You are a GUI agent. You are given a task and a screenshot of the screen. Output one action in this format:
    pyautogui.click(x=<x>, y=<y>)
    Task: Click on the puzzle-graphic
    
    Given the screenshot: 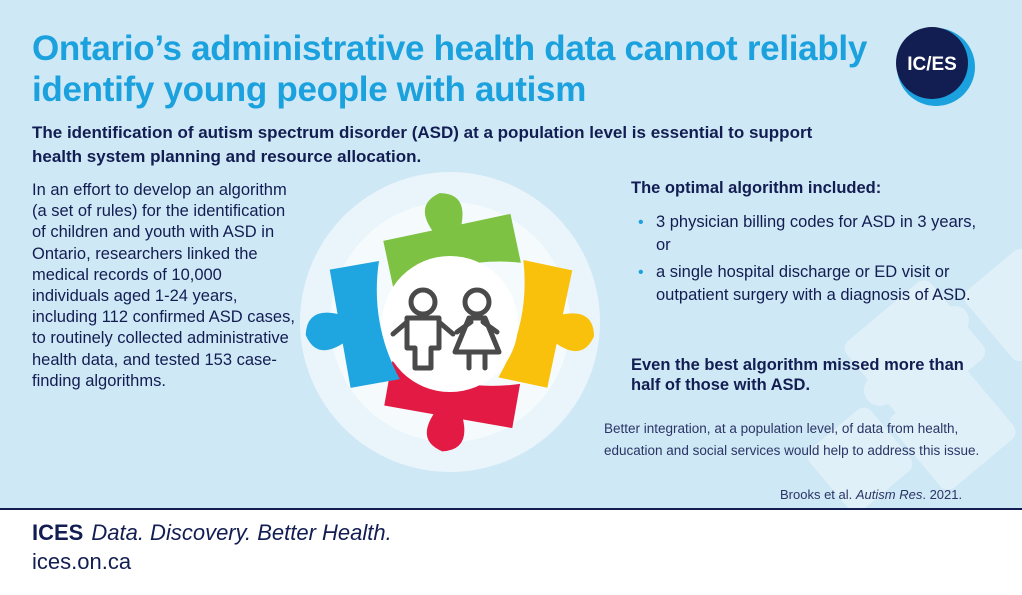 What is the action you would take?
    pyautogui.click(x=450, y=322)
    